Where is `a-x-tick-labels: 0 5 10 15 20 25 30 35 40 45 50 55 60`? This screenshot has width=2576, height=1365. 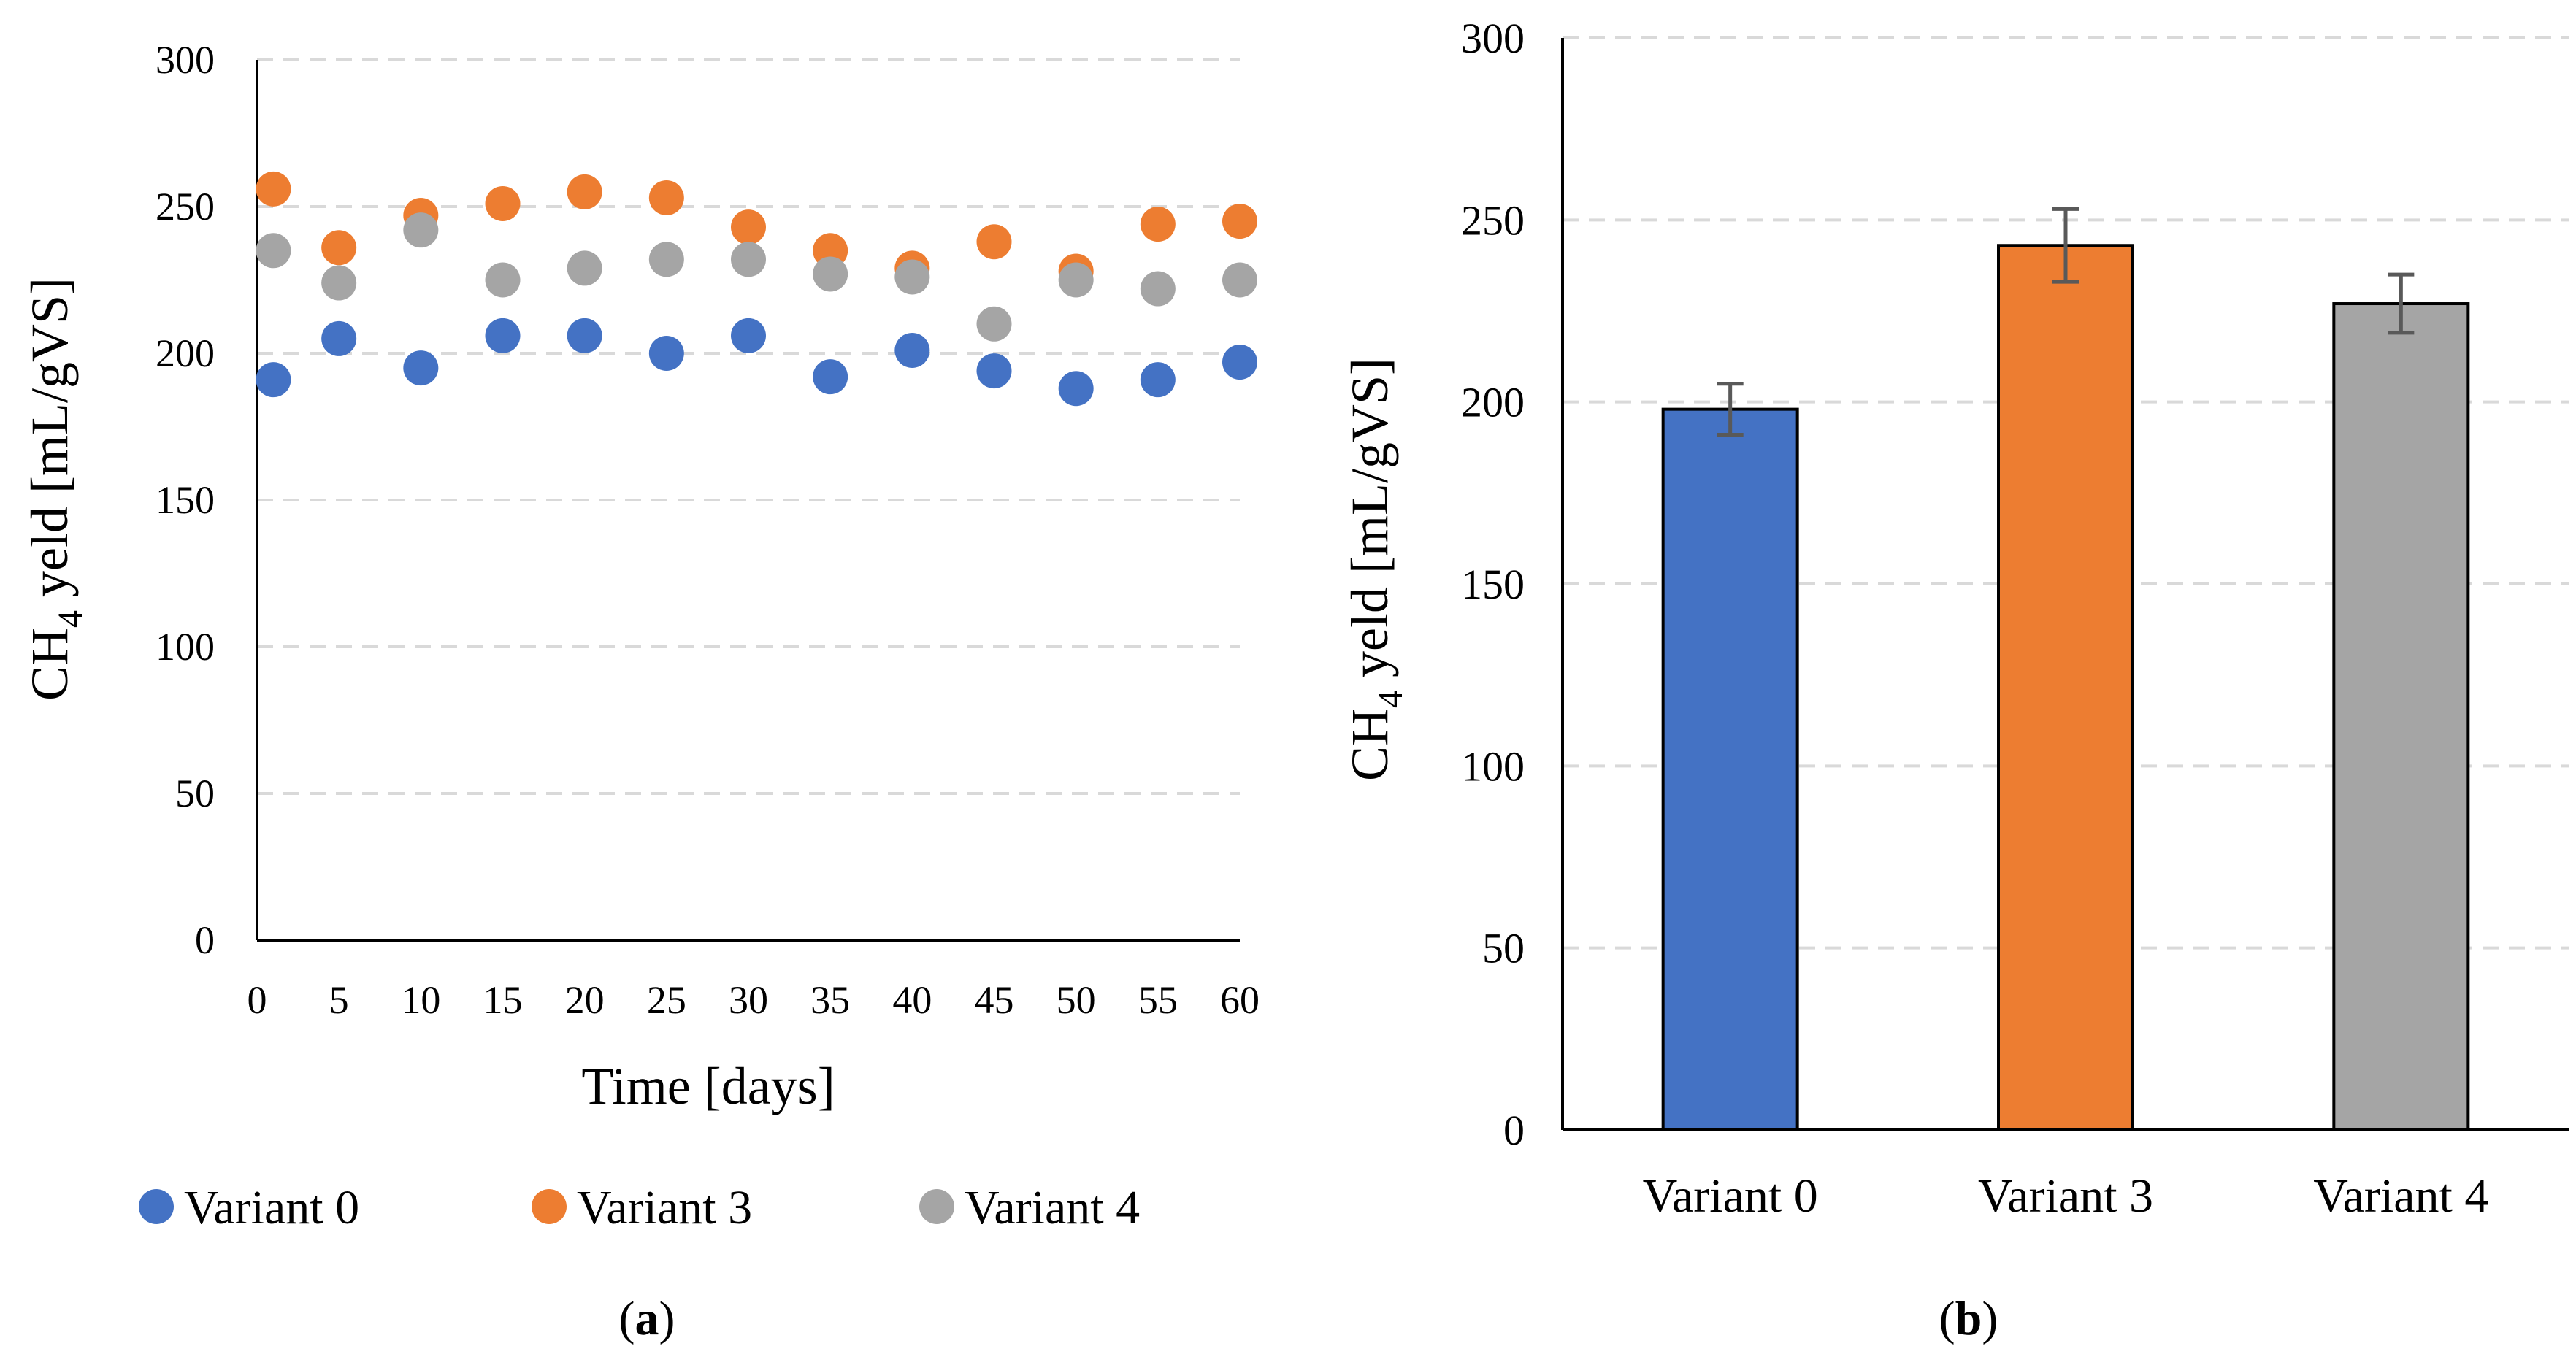
a-x-tick-labels: 0 5 10 15 20 25 30 35 40 45 50 55 60 is located at coordinates (754, 1000).